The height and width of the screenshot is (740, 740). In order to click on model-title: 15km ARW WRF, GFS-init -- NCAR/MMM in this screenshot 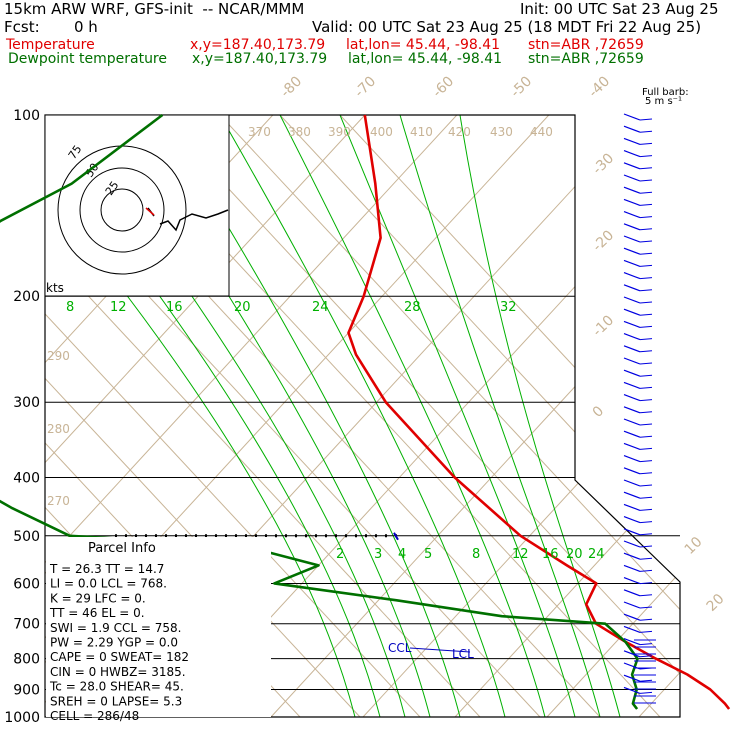, I will do `click(154, 9)`.